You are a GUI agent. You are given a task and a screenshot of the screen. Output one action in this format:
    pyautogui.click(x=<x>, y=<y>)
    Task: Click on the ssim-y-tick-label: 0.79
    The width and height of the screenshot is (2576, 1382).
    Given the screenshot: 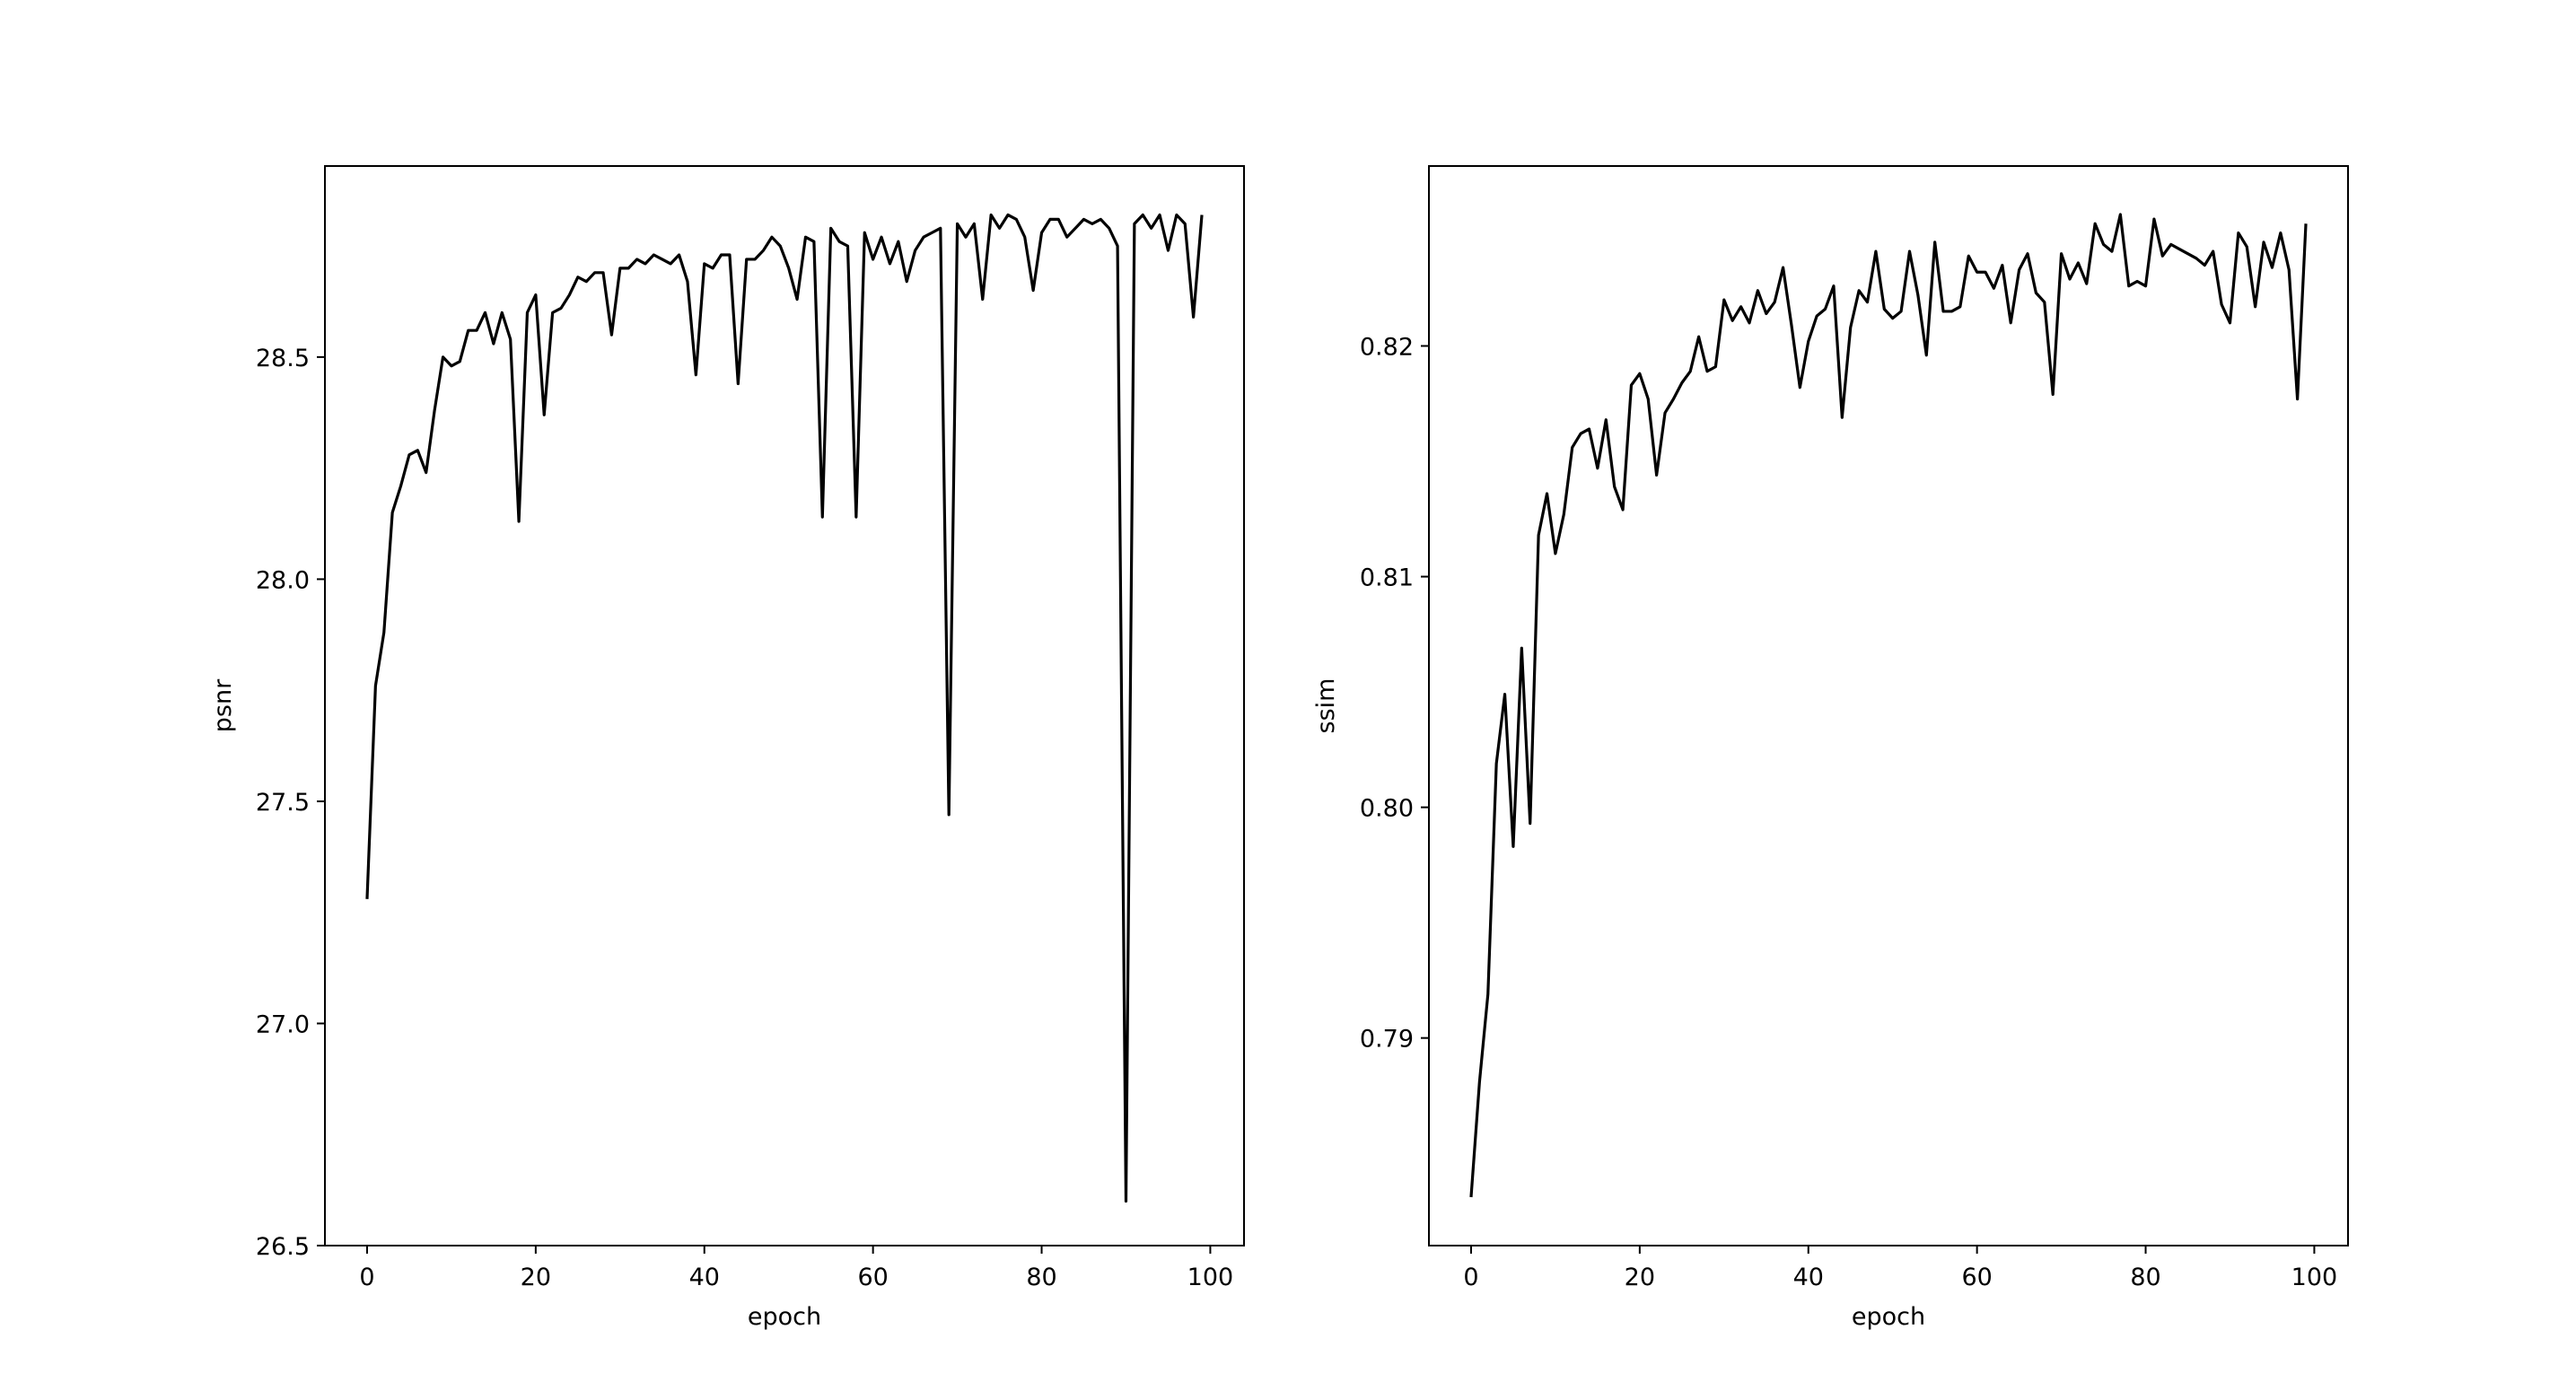 What is the action you would take?
    pyautogui.click(x=1387, y=1040)
    